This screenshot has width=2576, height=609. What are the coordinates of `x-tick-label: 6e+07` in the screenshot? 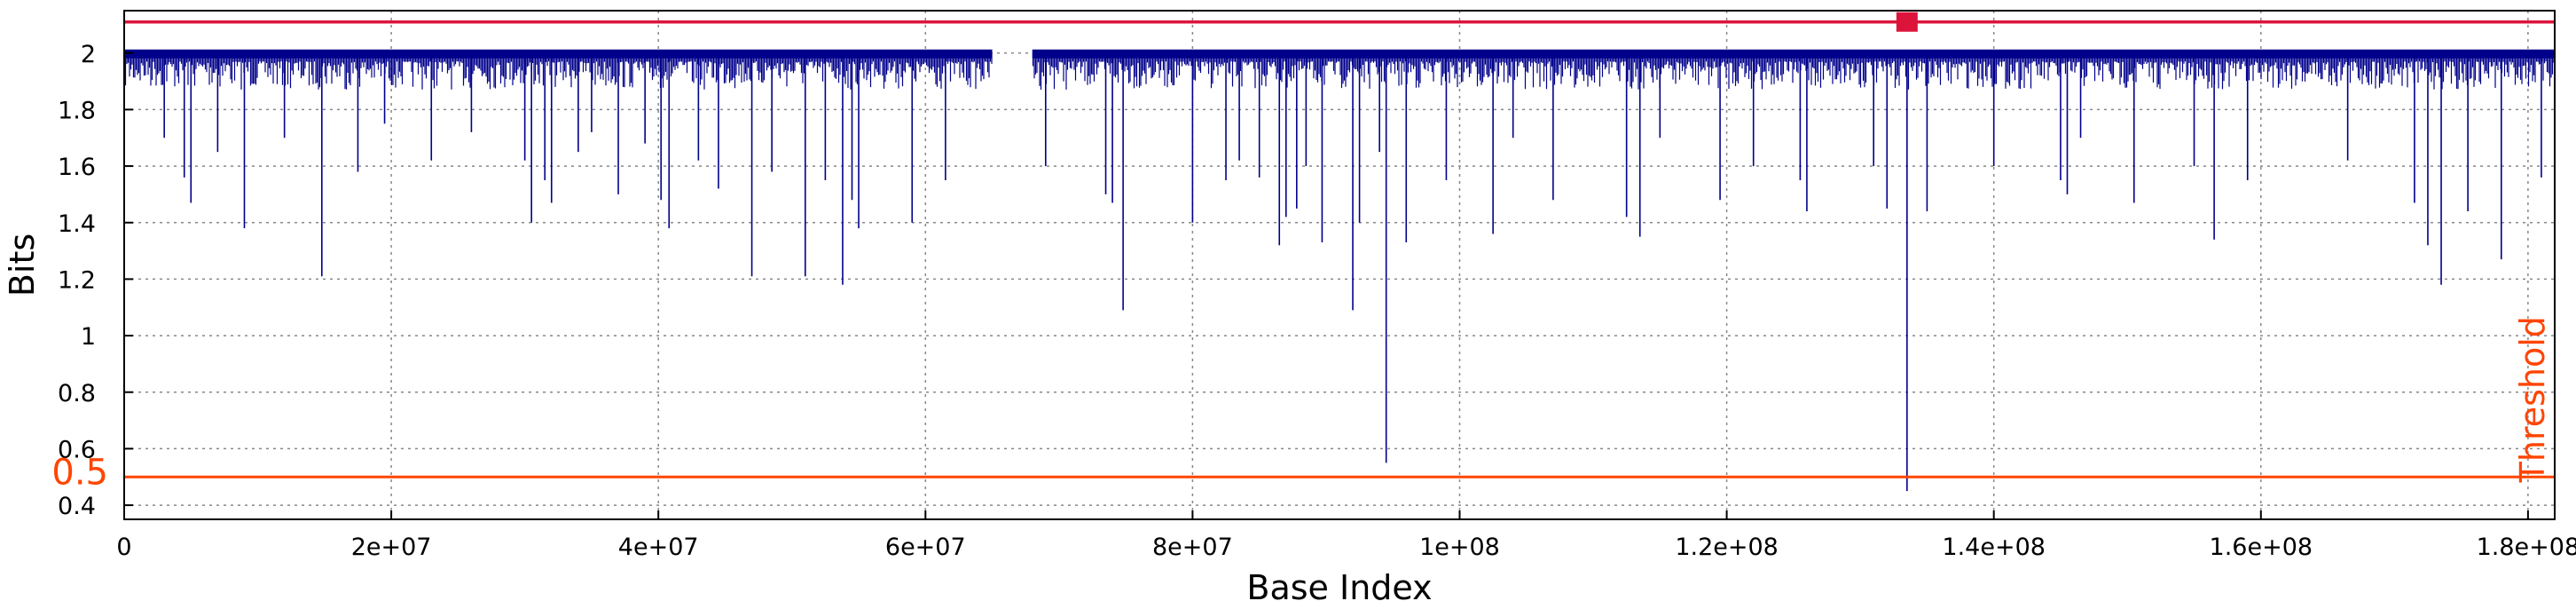 It's located at (925, 547).